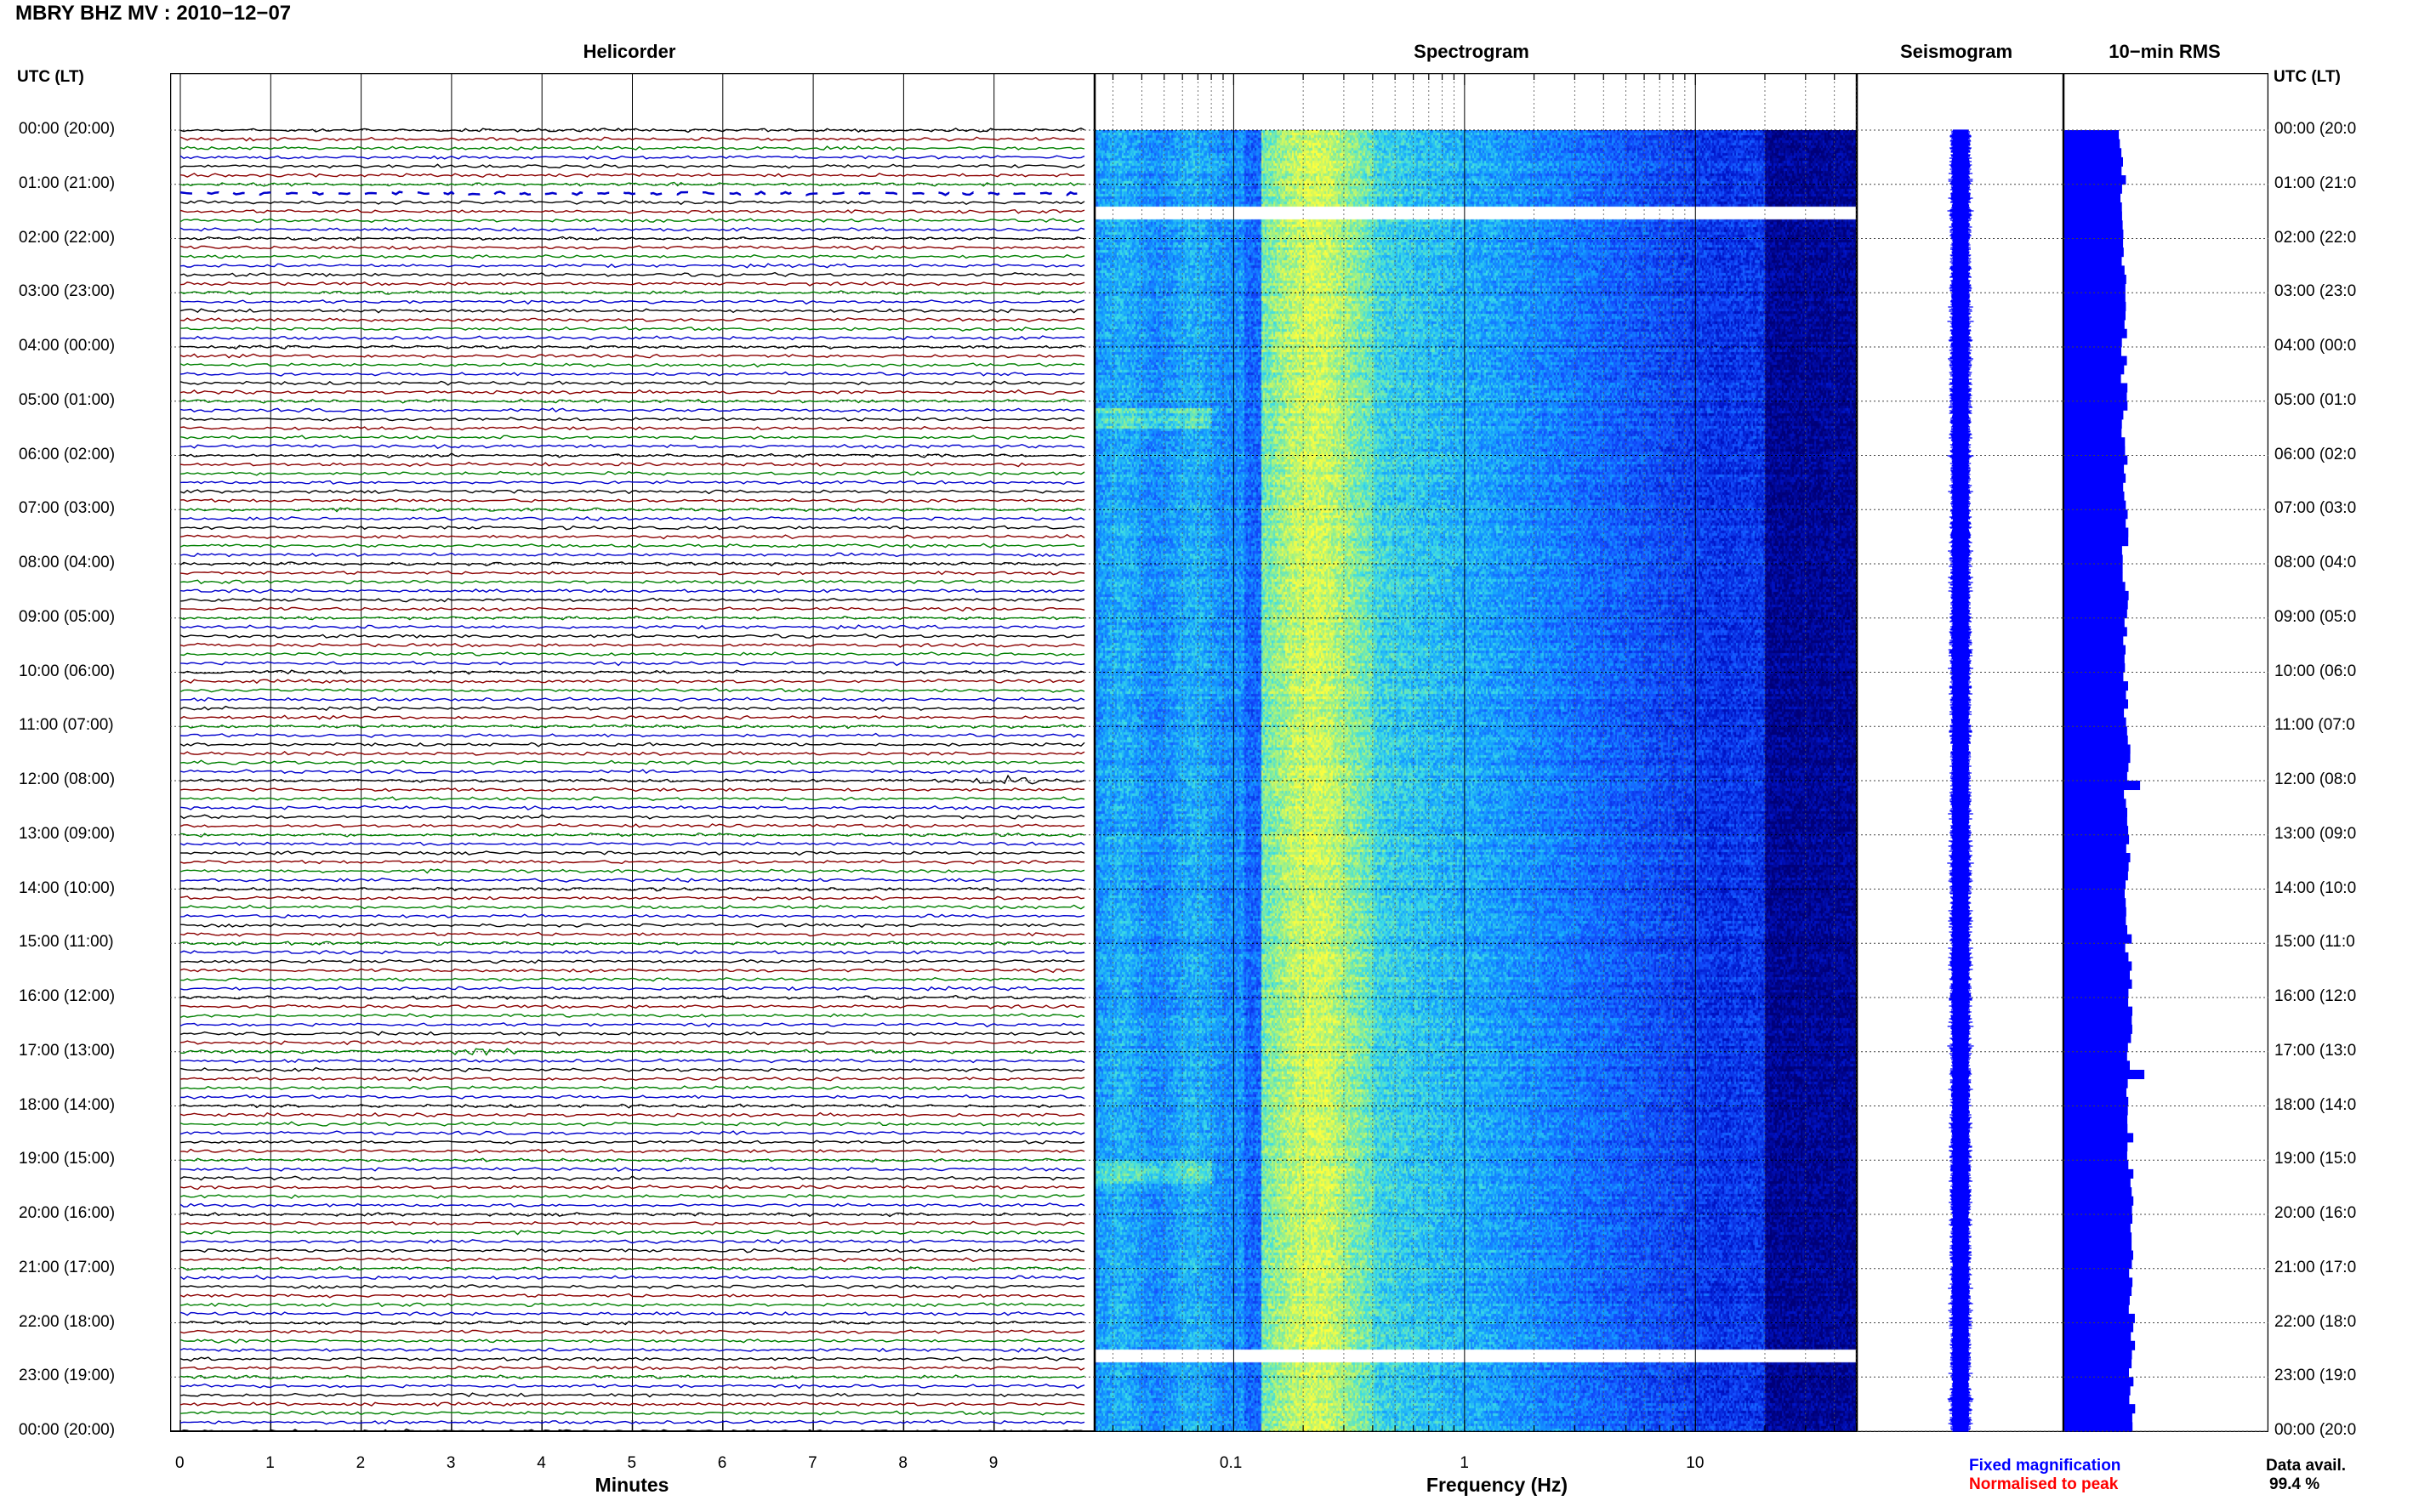  I want to click on data-avail-label: Data avail., so click(2306, 1466).